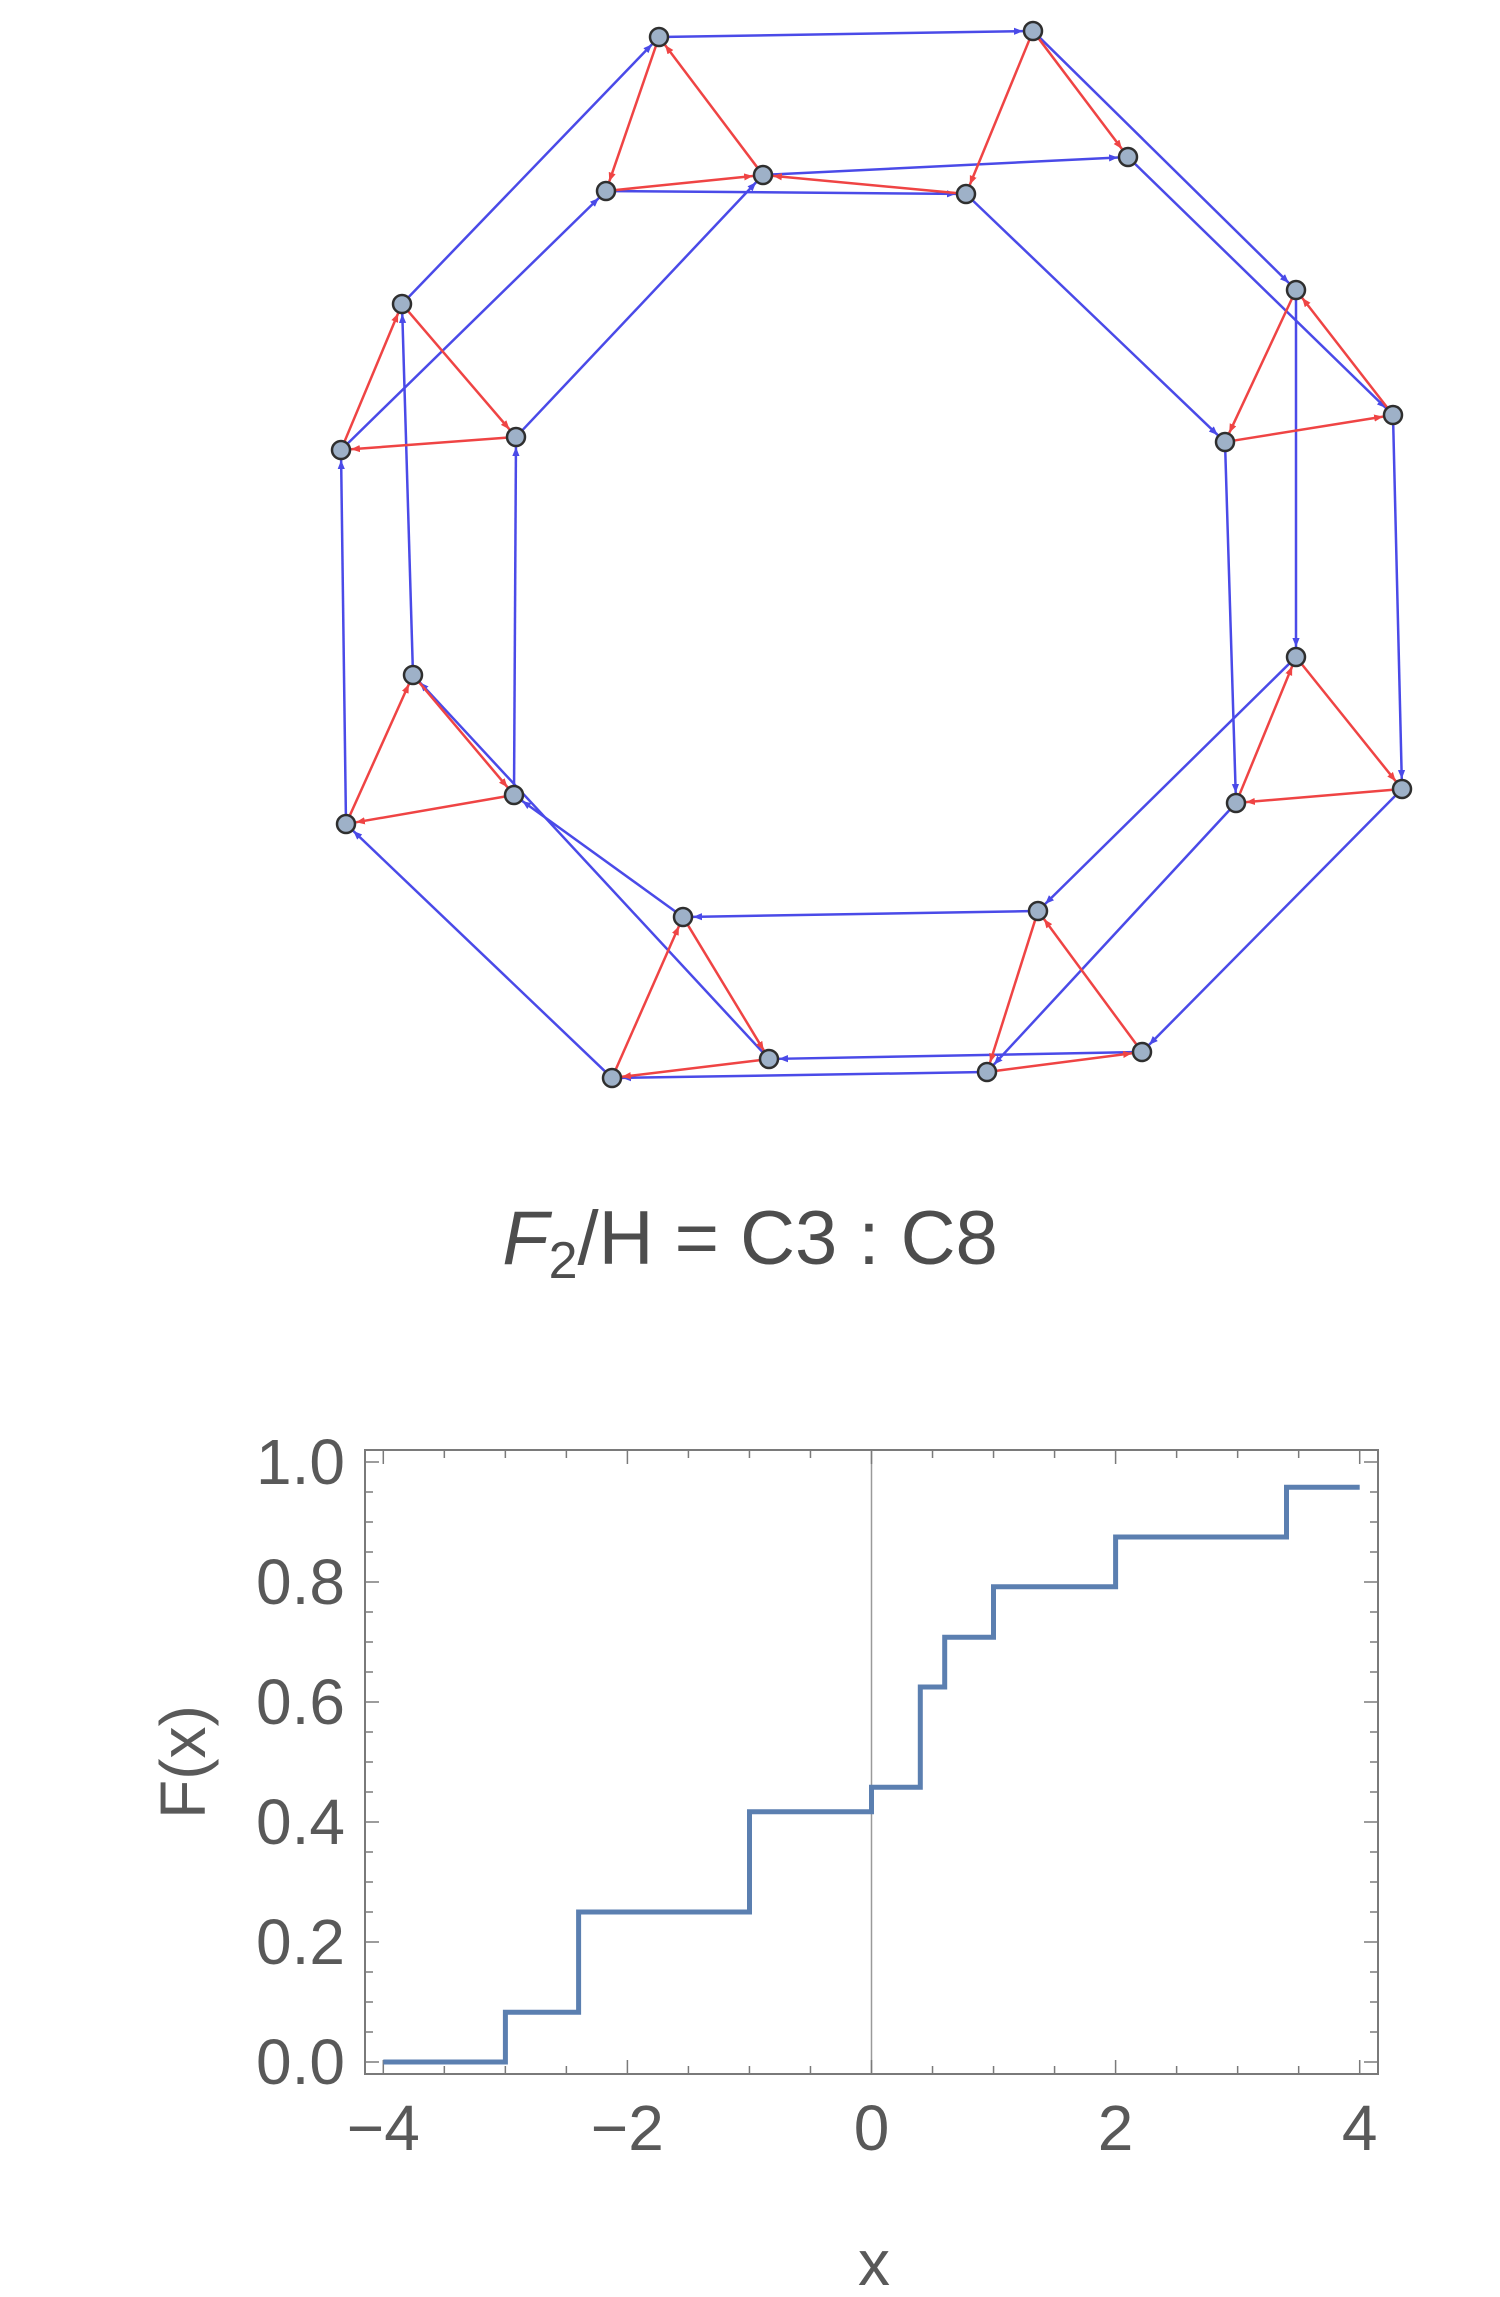 The height and width of the screenshot is (2297, 1500). What do you see at coordinates (627, 2128) in the screenshot?
I see `x-tick-label: −2` at bounding box center [627, 2128].